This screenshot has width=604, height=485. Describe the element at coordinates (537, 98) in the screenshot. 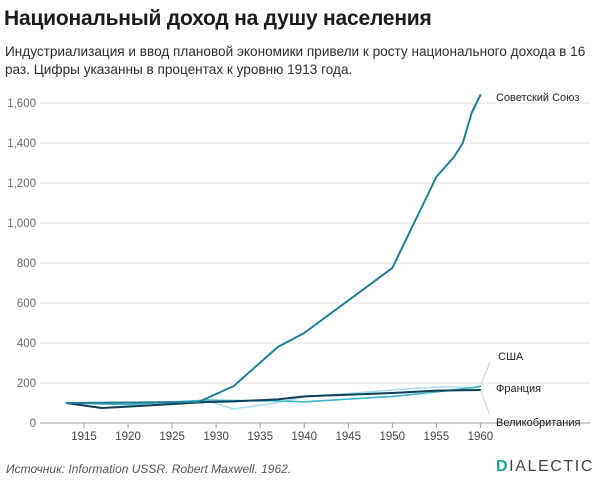

I see `series-label-0: Советский Союз` at that location.